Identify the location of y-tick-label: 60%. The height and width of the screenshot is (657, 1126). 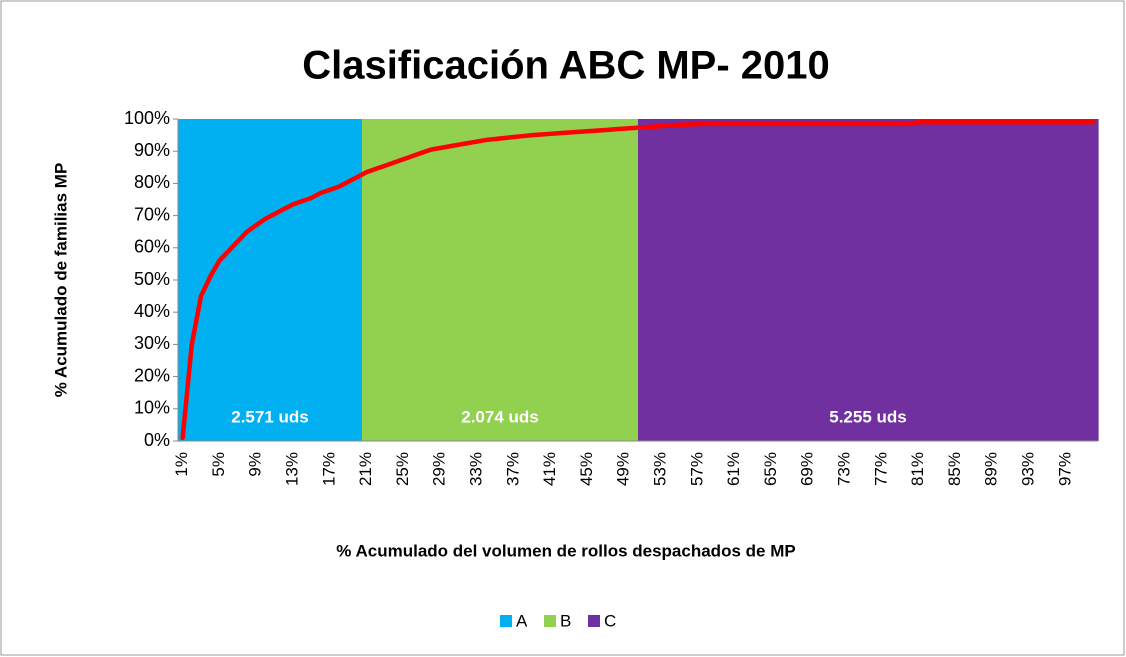
(152, 247).